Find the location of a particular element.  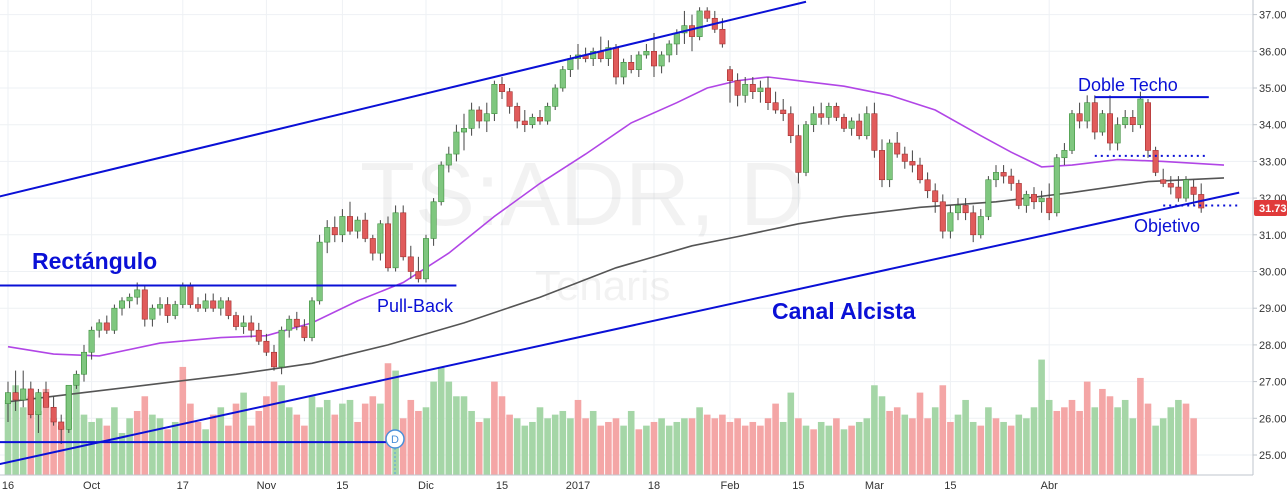

time-tick-label: Dic is located at coordinates (426, 486).